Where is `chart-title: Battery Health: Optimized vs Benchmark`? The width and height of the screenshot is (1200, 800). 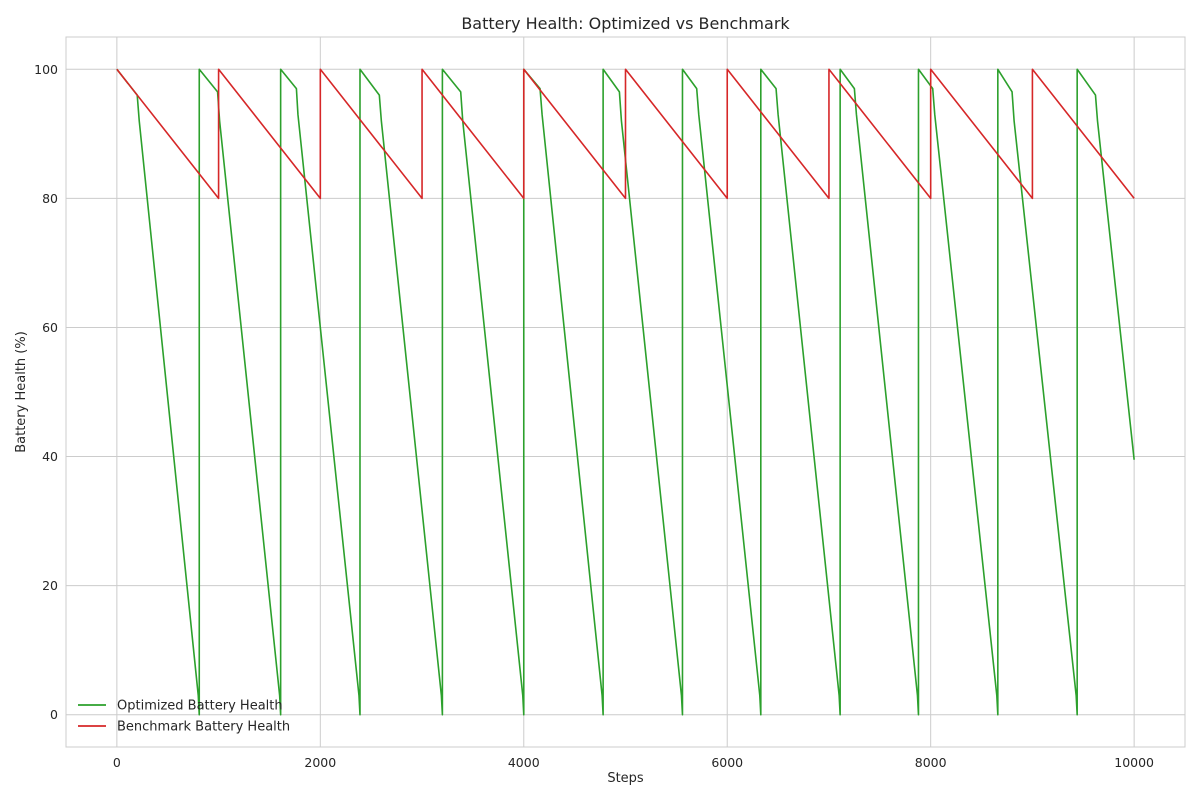
chart-title: Battery Health: Optimized vs Benchmark is located at coordinates (625, 23).